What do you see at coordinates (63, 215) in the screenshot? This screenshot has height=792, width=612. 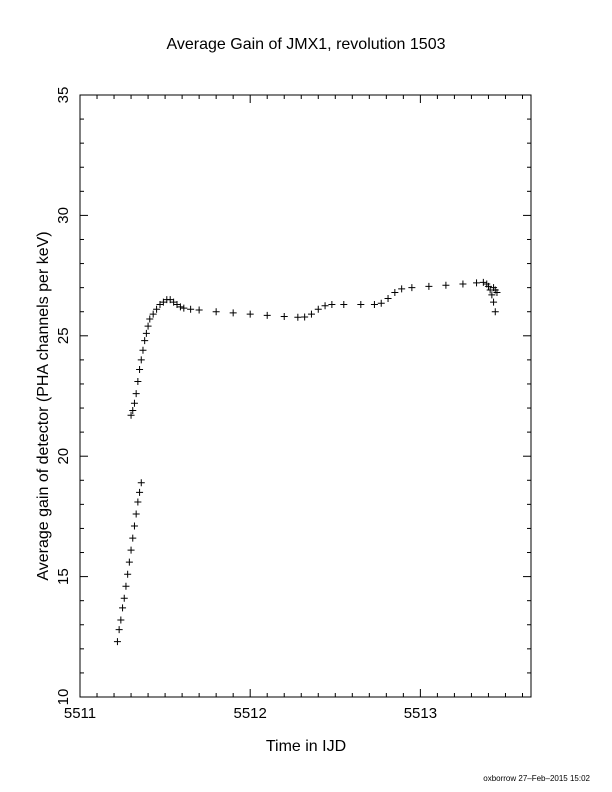 I see `y-tick-label: 30` at bounding box center [63, 215].